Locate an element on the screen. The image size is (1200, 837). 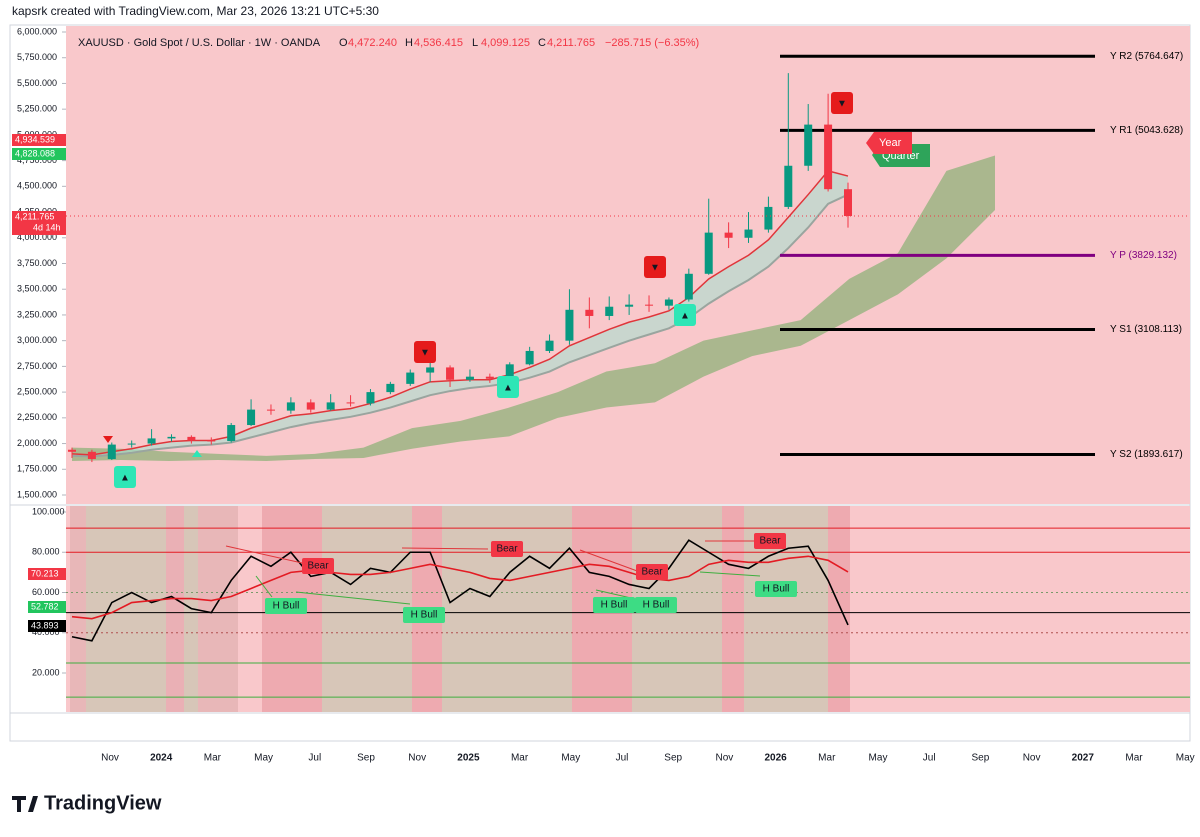
divergence is located at coordinates (610, 561).